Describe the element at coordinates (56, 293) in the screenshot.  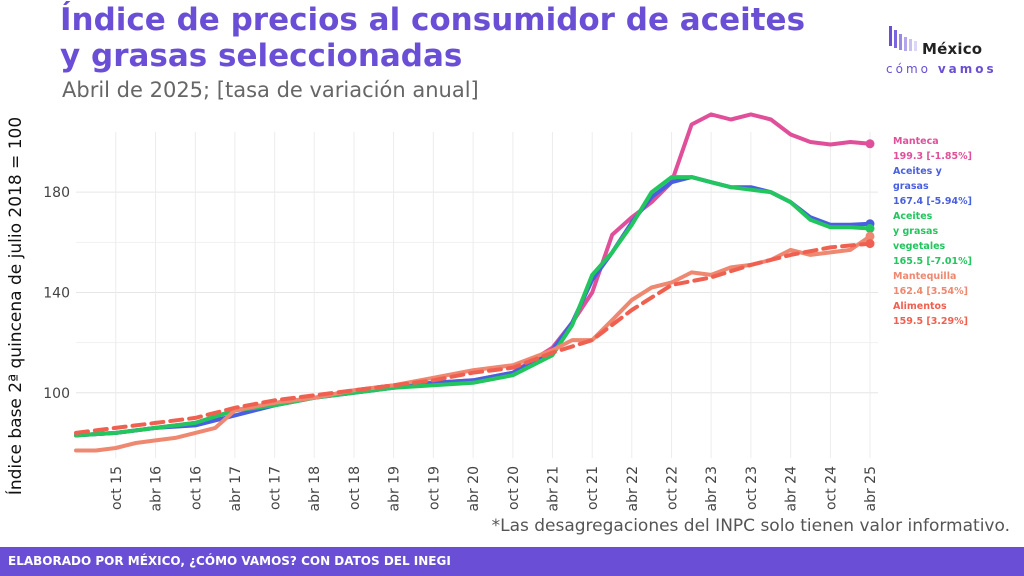
I see `y-tick-label: 140` at that location.